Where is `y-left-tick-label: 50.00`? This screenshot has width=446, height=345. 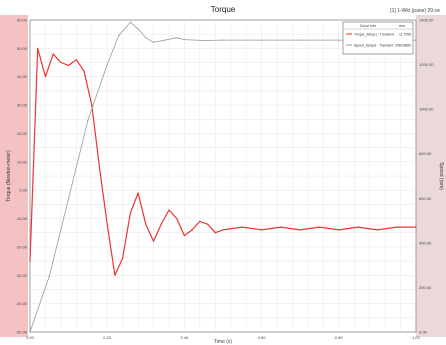 y-left-tick-label: 50.00 is located at coordinates (22, 48).